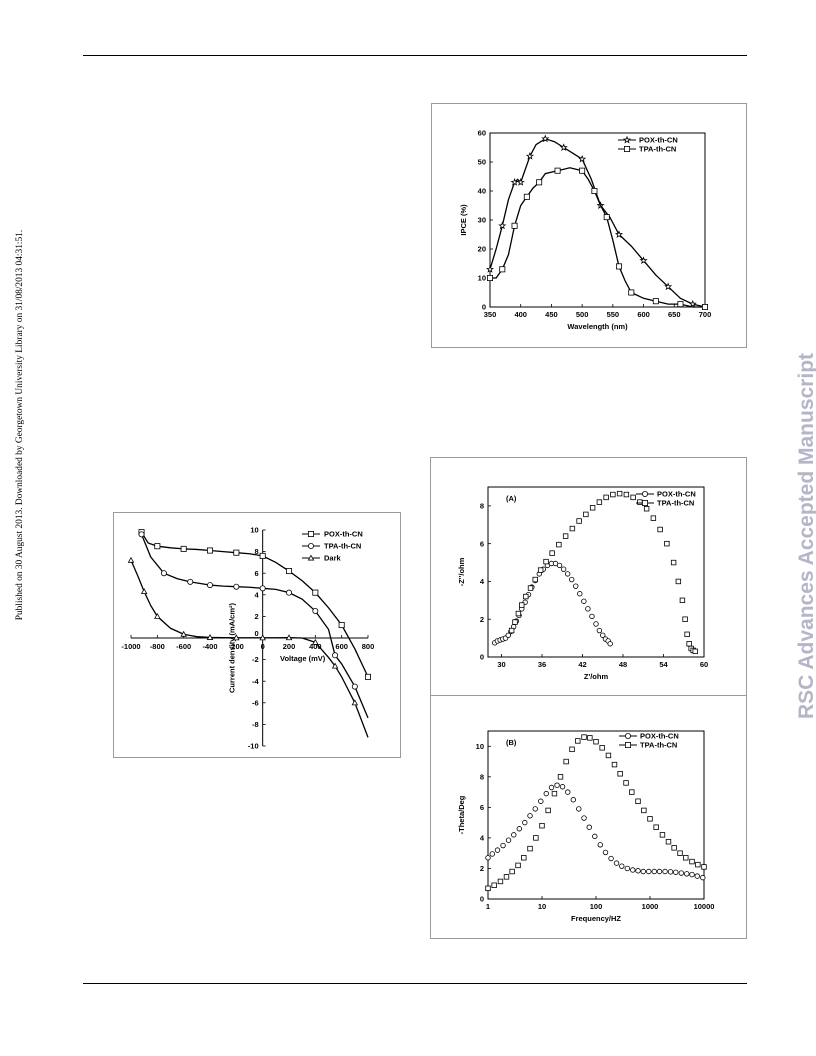 The width and height of the screenshot is (816, 1056). Describe the element at coordinates (255, 681) in the screenshot. I see `y-tick-label: -4` at that location.